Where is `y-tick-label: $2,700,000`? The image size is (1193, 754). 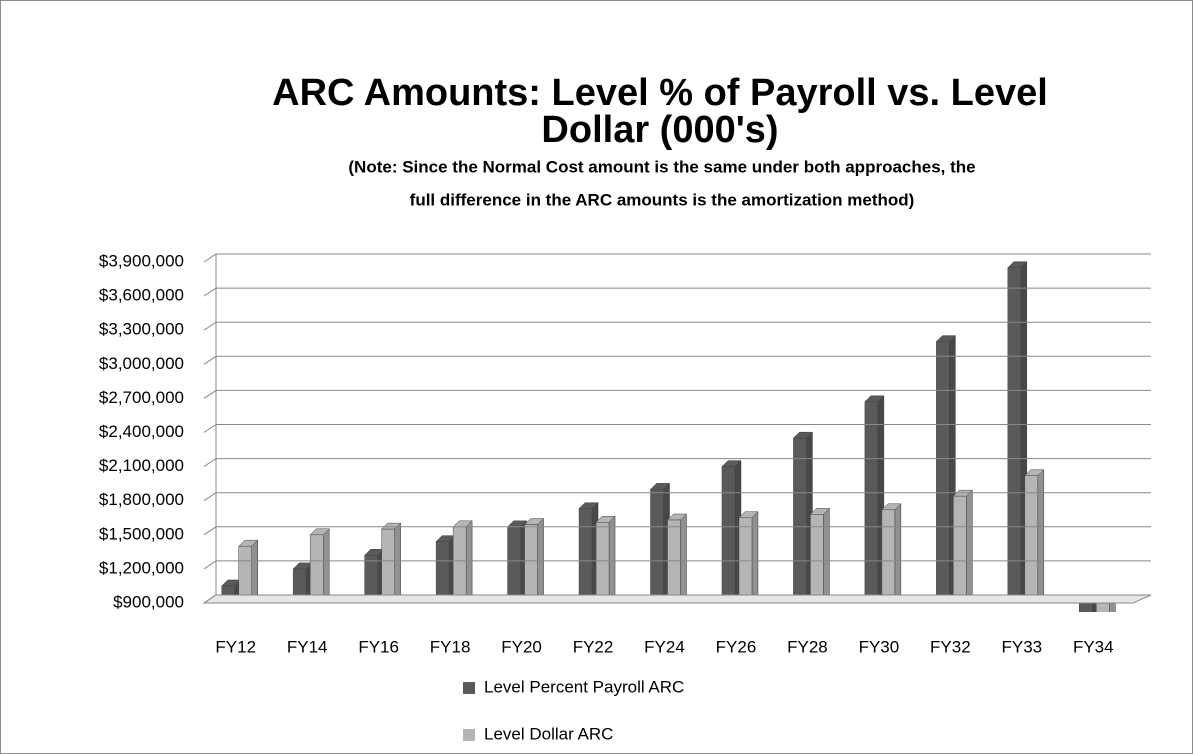 y-tick-label: $2,700,000 is located at coordinates (141, 397).